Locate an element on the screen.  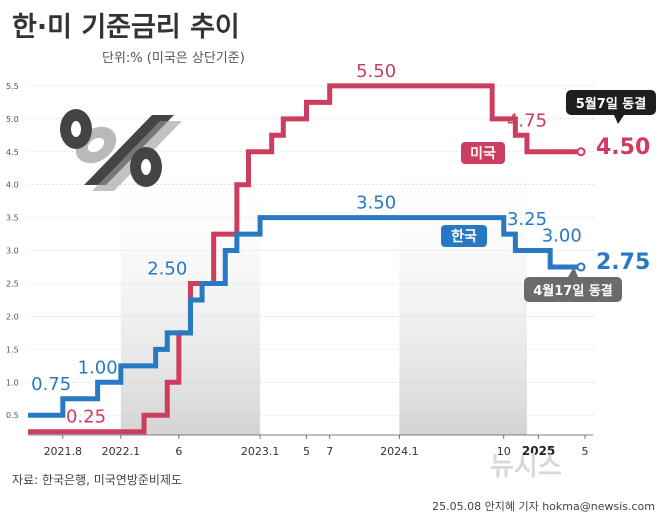
xtick-label: 2023.1 is located at coordinates (260, 451).